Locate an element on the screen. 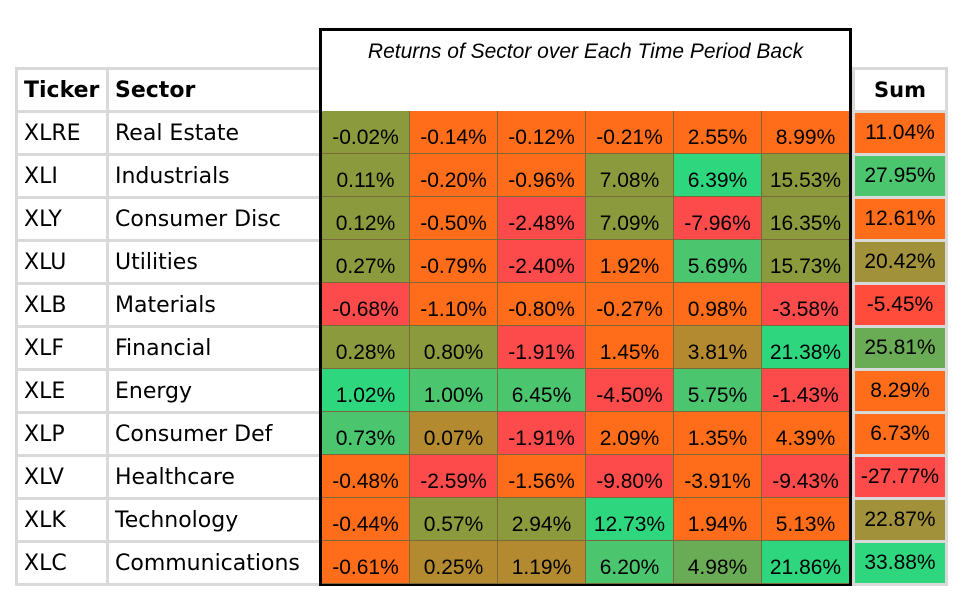 The image size is (968, 603). sum-cell: 11.04% is located at coordinates (900, 133).